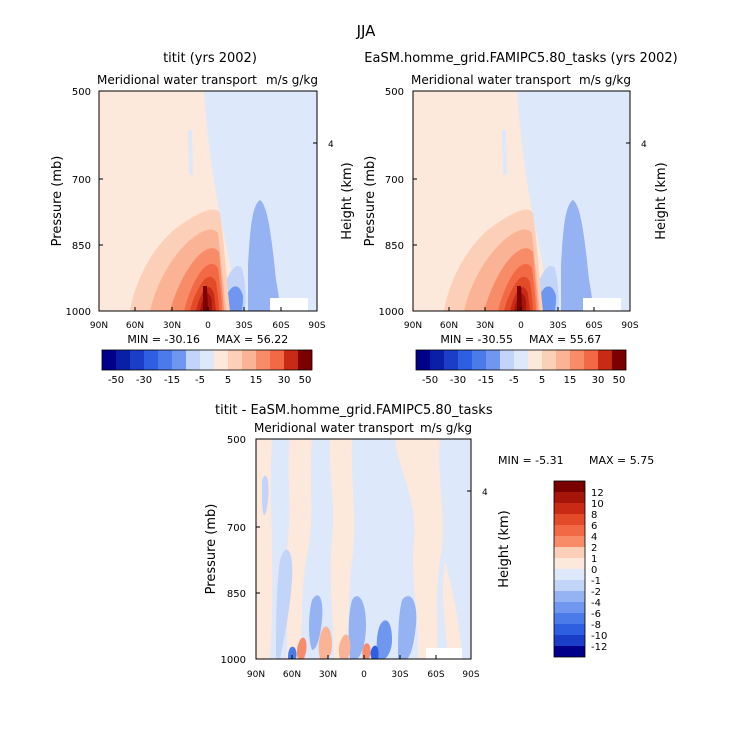 This screenshot has width=732, height=752. I want to click on min-label: MIN = -5.31, so click(531, 460).